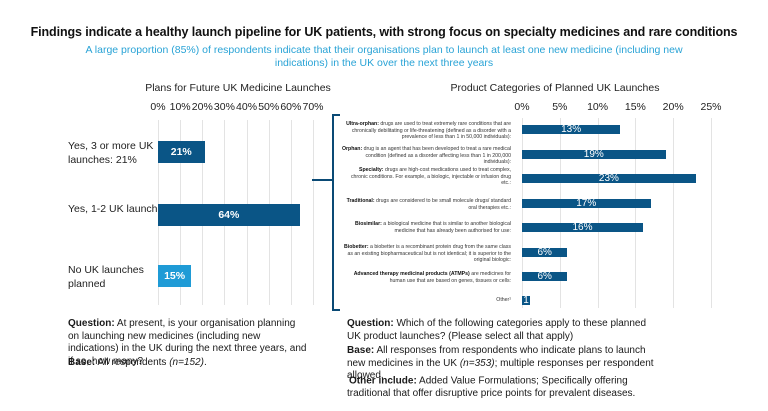 The width and height of the screenshot is (768, 411). I want to click on left-bar-label: 15%, so click(175, 276).